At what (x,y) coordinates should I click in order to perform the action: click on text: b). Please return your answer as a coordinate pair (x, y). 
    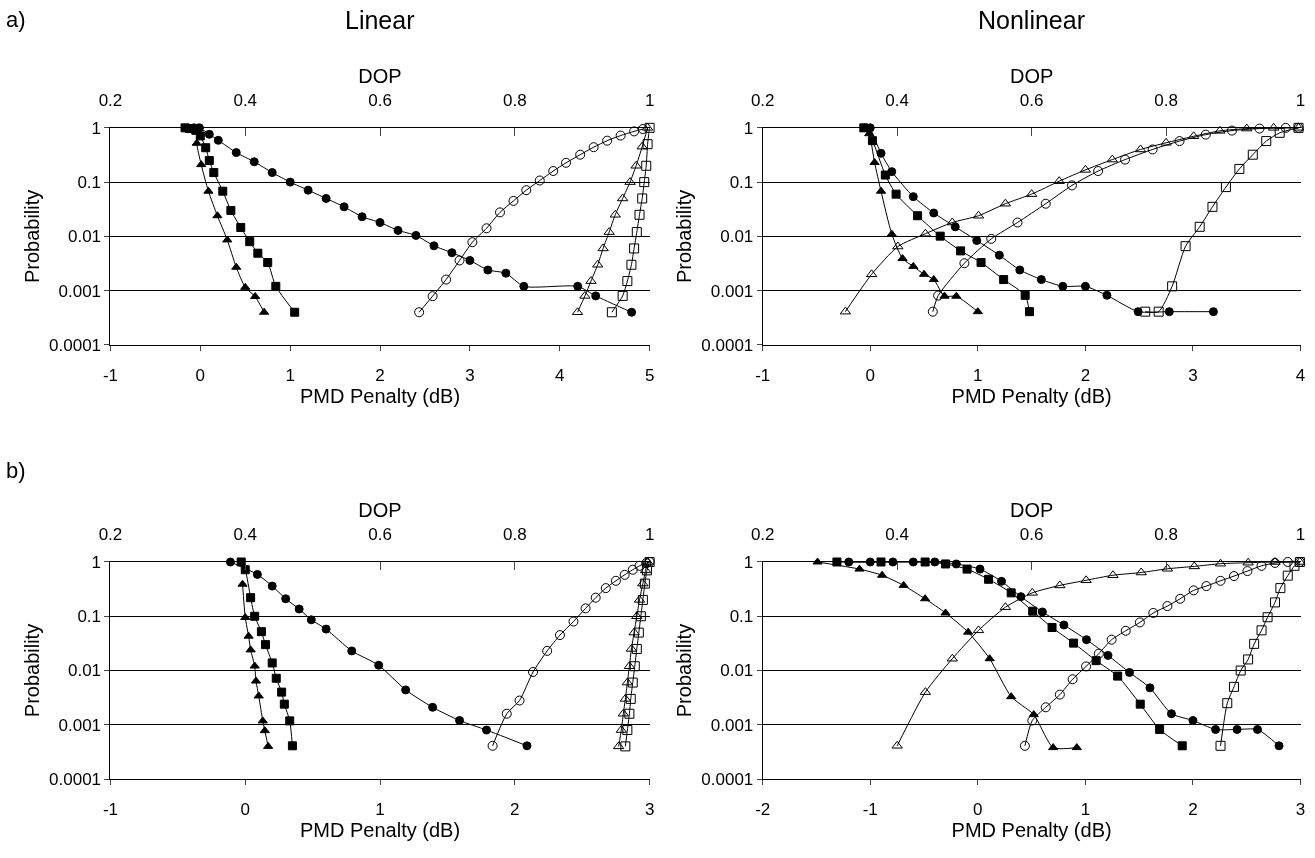
    Looking at the image, I should click on (16, 470).